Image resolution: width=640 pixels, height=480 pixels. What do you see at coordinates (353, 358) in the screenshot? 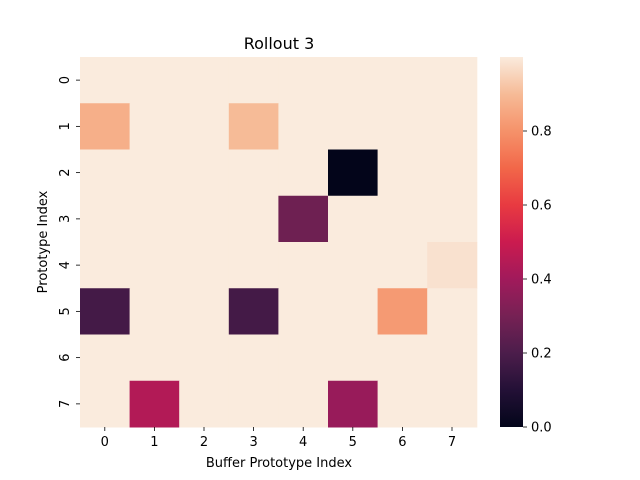
I see `heatmap-cell-r6-c5` at bounding box center [353, 358].